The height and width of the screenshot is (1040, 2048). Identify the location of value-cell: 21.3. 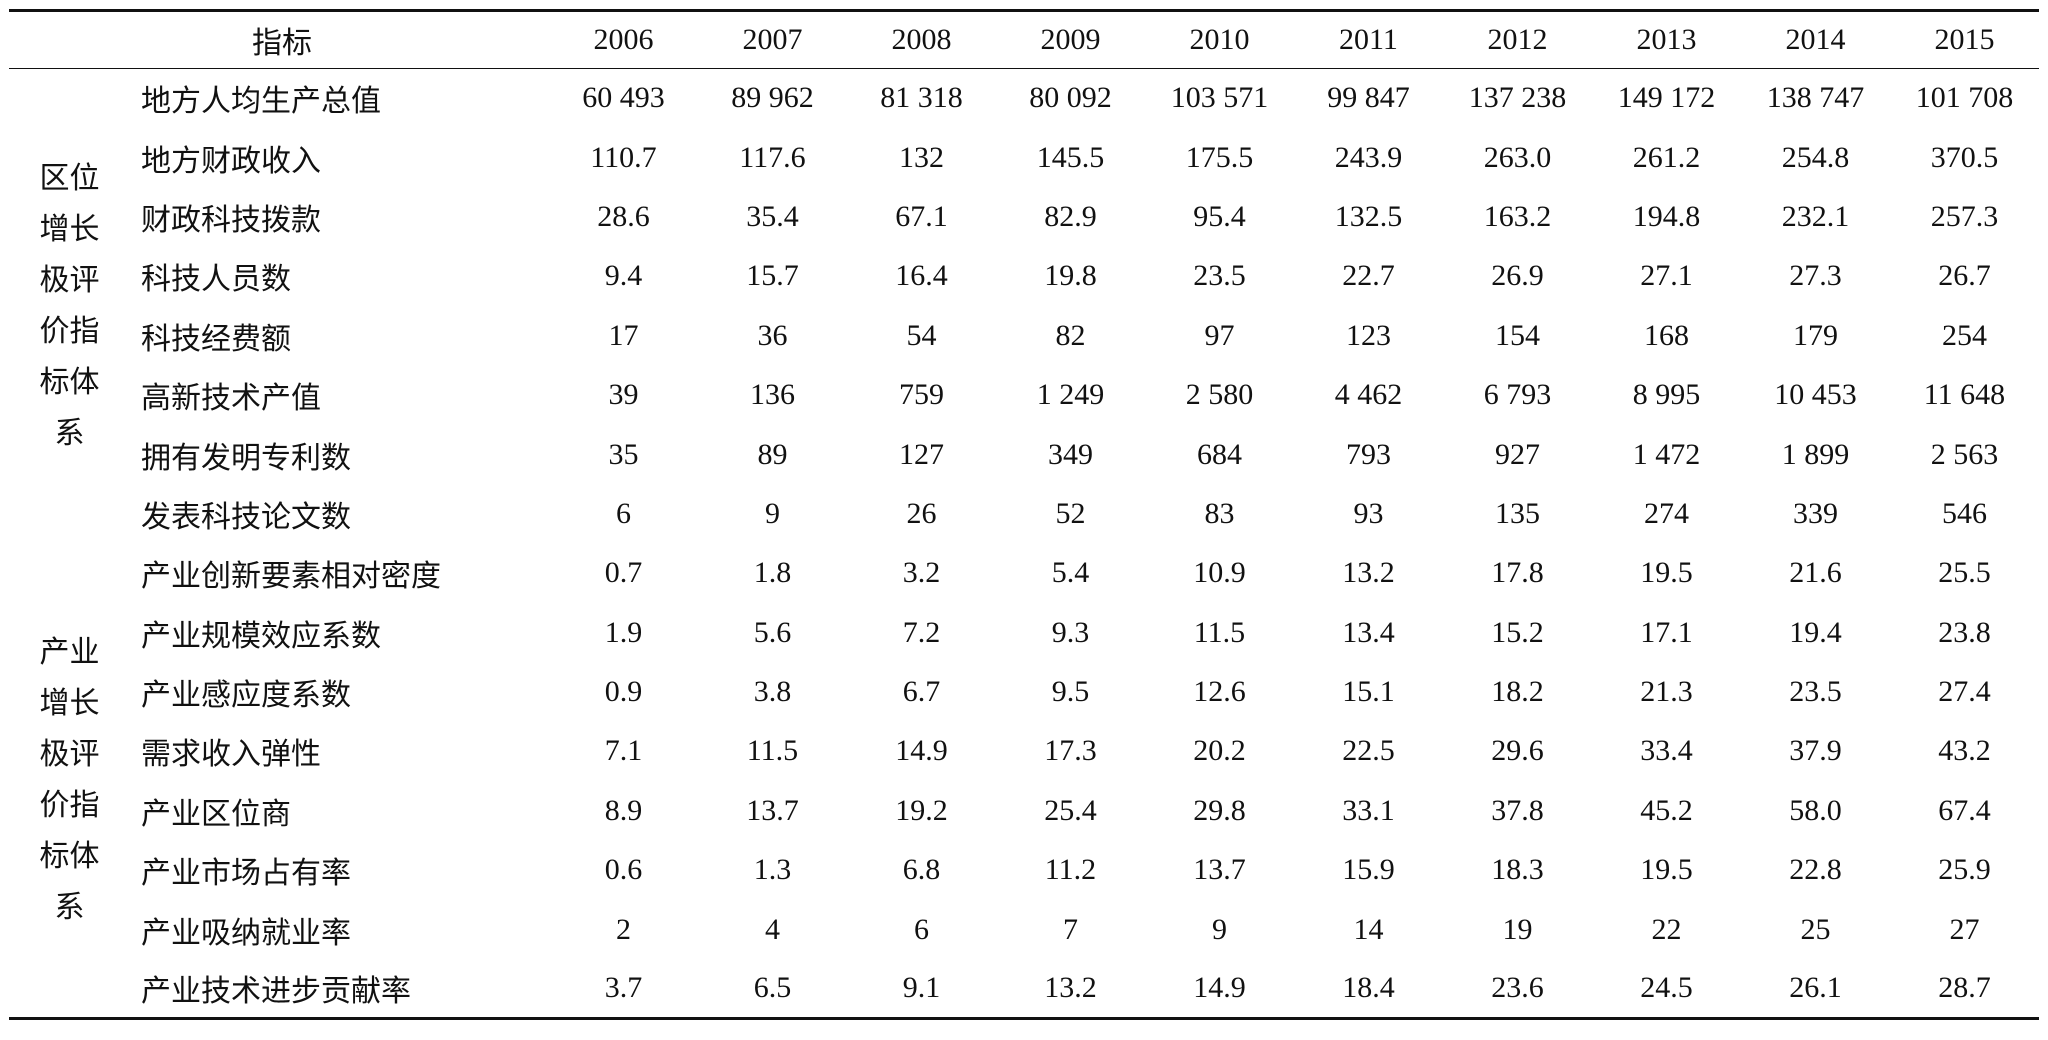
(1666, 692).